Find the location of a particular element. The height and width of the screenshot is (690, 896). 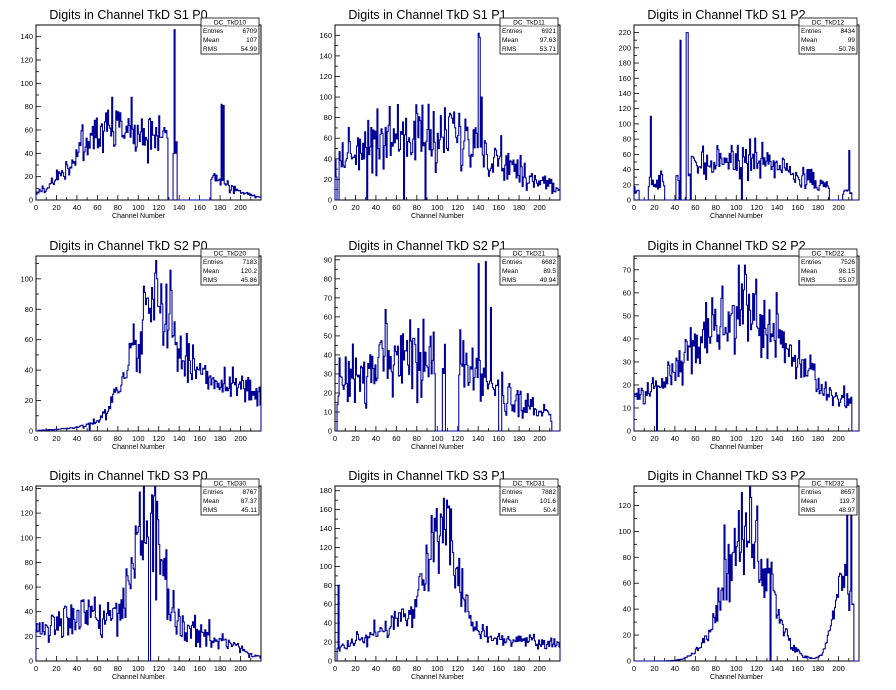

y-tick-label: 30 is located at coordinates (627, 361).